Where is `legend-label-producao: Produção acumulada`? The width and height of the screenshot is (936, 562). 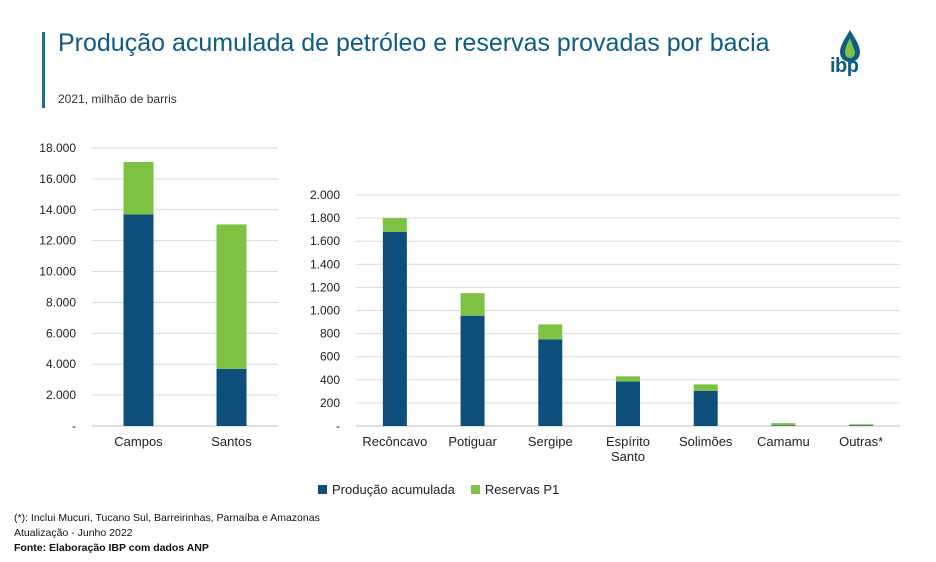
legend-label-producao: Produção acumulada is located at coordinates (393, 489).